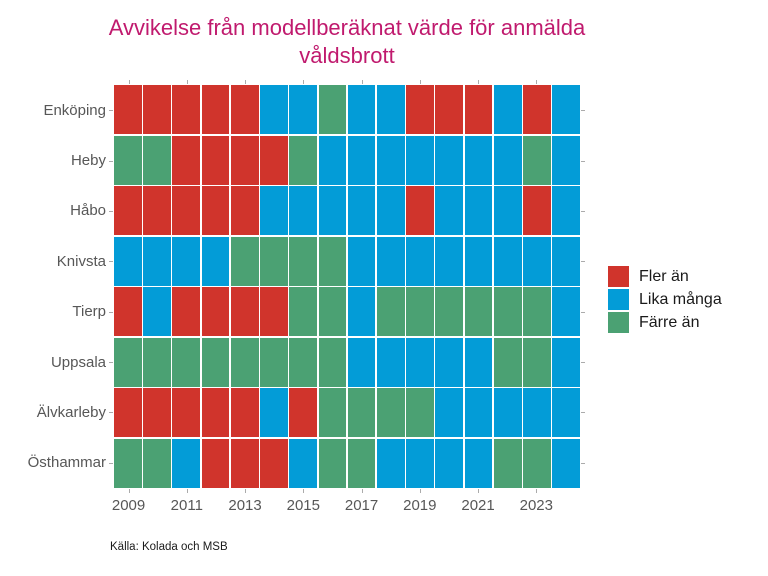 The image size is (768, 576). What do you see at coordinates (669, 322) in the screenshot?
I see `legend-label: Färre än` at bounding box center [669, 322].